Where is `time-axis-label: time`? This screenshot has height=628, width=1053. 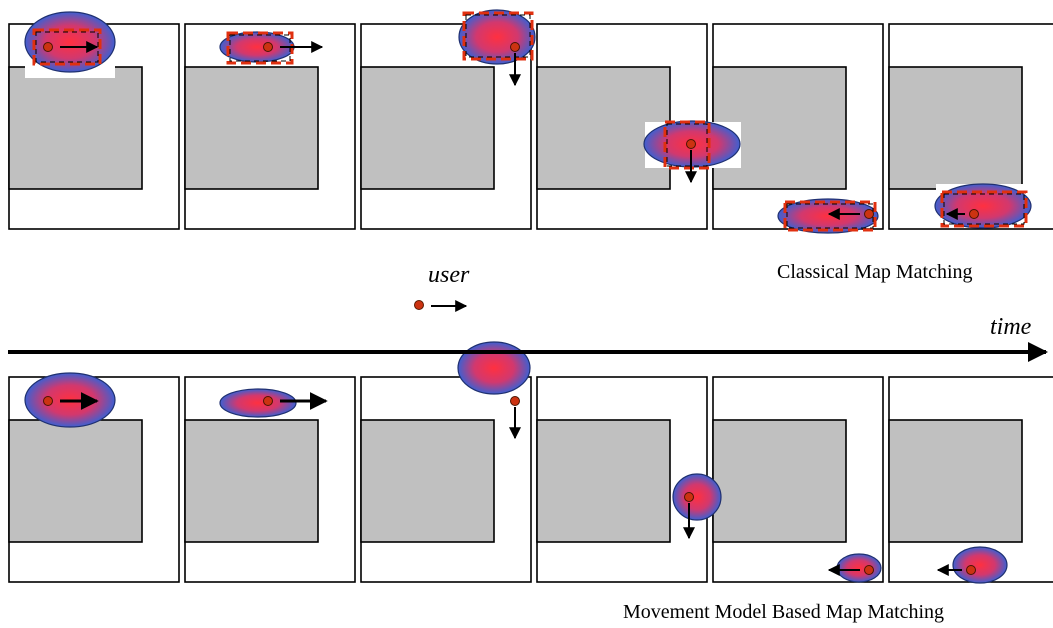
time-axis-label: time is located at coordinates (1011, 327).